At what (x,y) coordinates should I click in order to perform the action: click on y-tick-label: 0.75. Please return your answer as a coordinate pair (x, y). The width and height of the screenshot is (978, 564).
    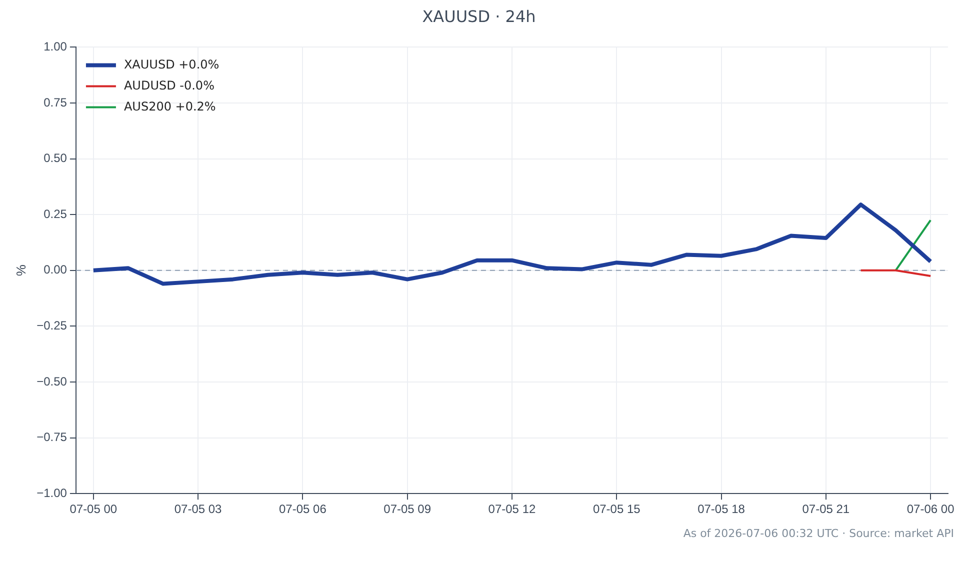
    Looking at the image, I should click on (56, 102).